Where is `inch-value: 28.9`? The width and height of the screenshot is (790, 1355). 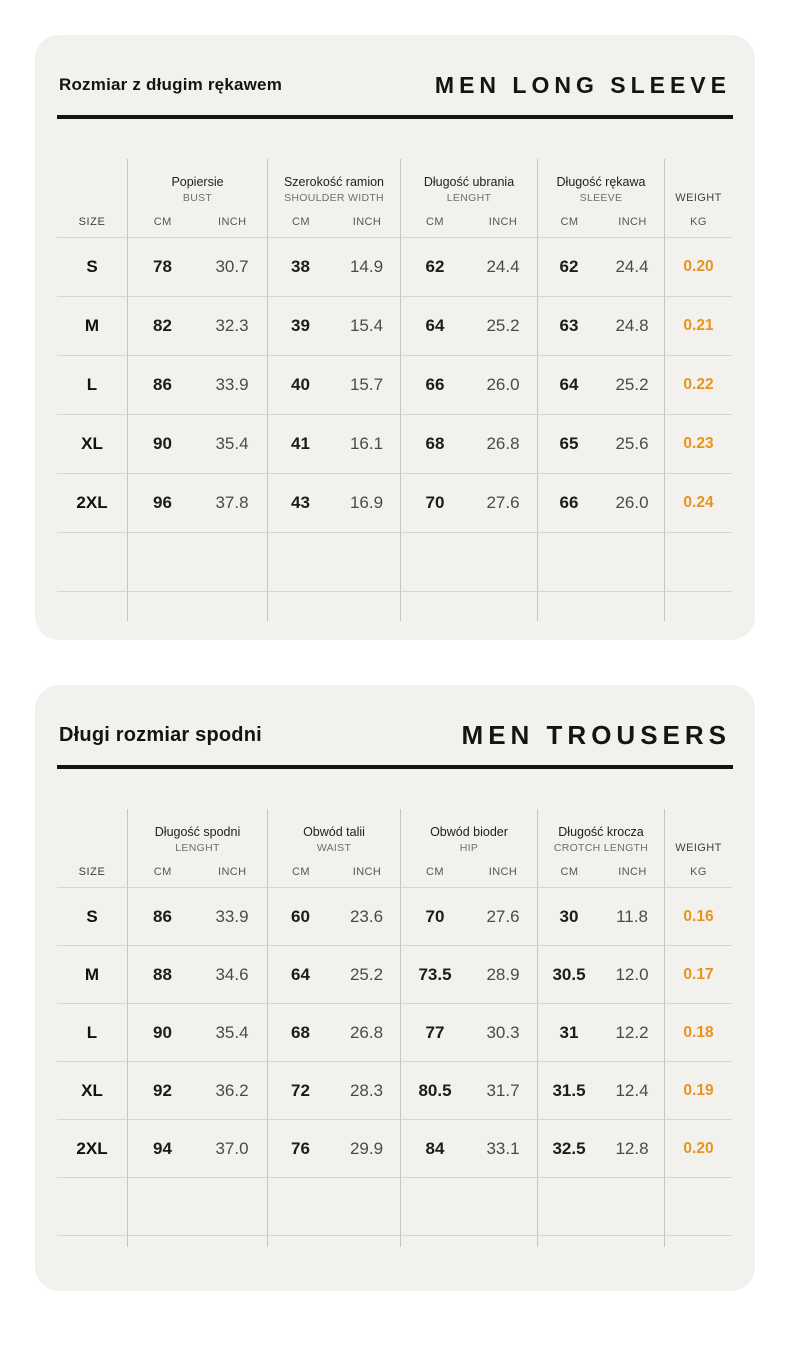
inch-value: 28.9 is located at coordinates (503, 974).